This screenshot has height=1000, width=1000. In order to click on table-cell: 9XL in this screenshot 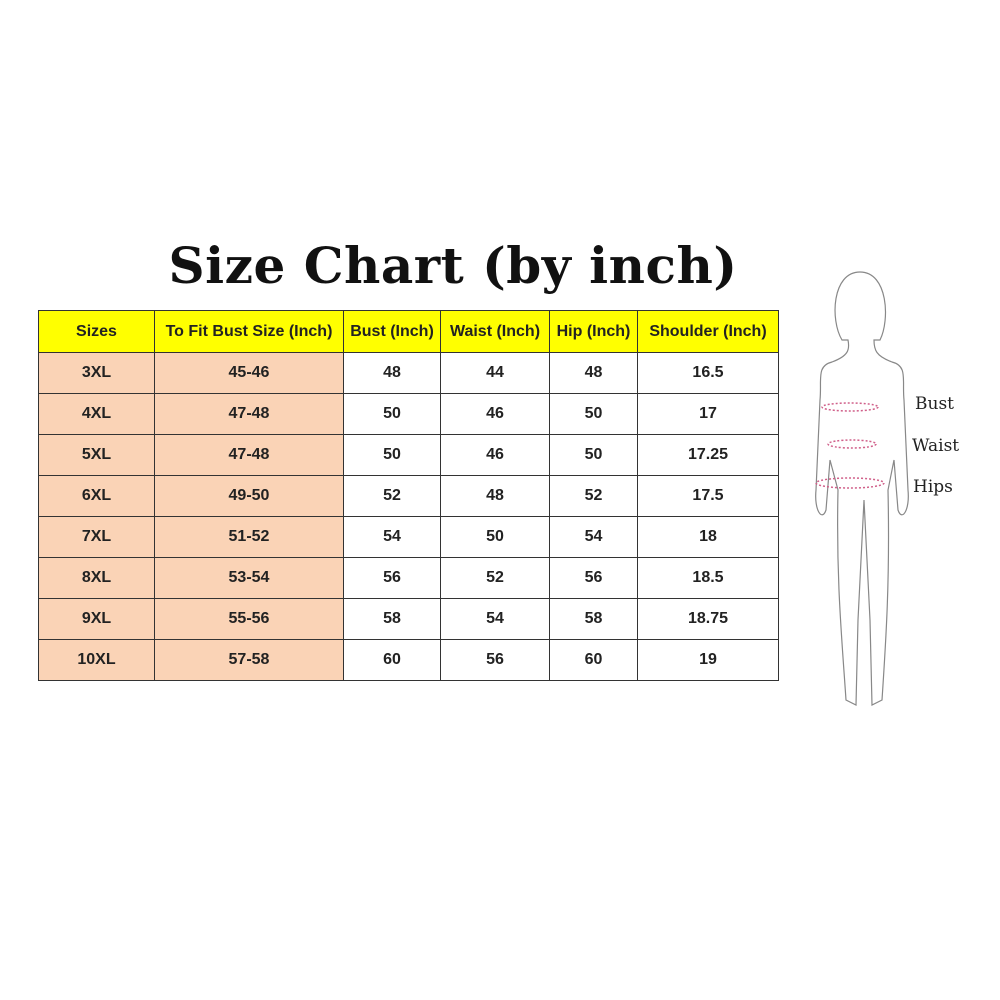, I will do `click(96, 619)`.